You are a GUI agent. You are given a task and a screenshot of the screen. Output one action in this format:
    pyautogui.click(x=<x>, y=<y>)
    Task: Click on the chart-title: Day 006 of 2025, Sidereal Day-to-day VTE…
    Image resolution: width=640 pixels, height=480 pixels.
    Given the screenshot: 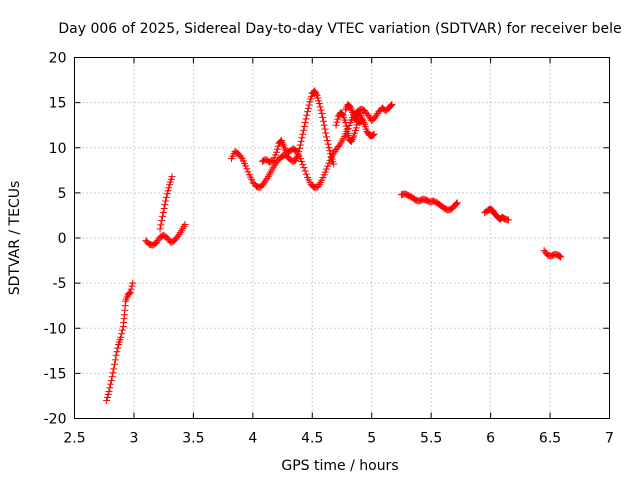 What is the action you would take?
    pyautogui.click(x=339, y=29)
    